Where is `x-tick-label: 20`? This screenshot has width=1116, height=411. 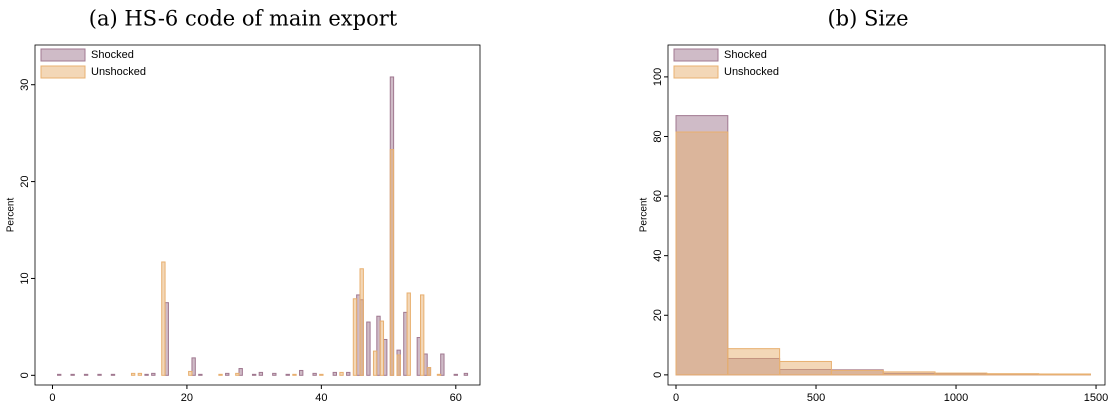
x-tick-label: 20 is located at coordinates (187, 398).